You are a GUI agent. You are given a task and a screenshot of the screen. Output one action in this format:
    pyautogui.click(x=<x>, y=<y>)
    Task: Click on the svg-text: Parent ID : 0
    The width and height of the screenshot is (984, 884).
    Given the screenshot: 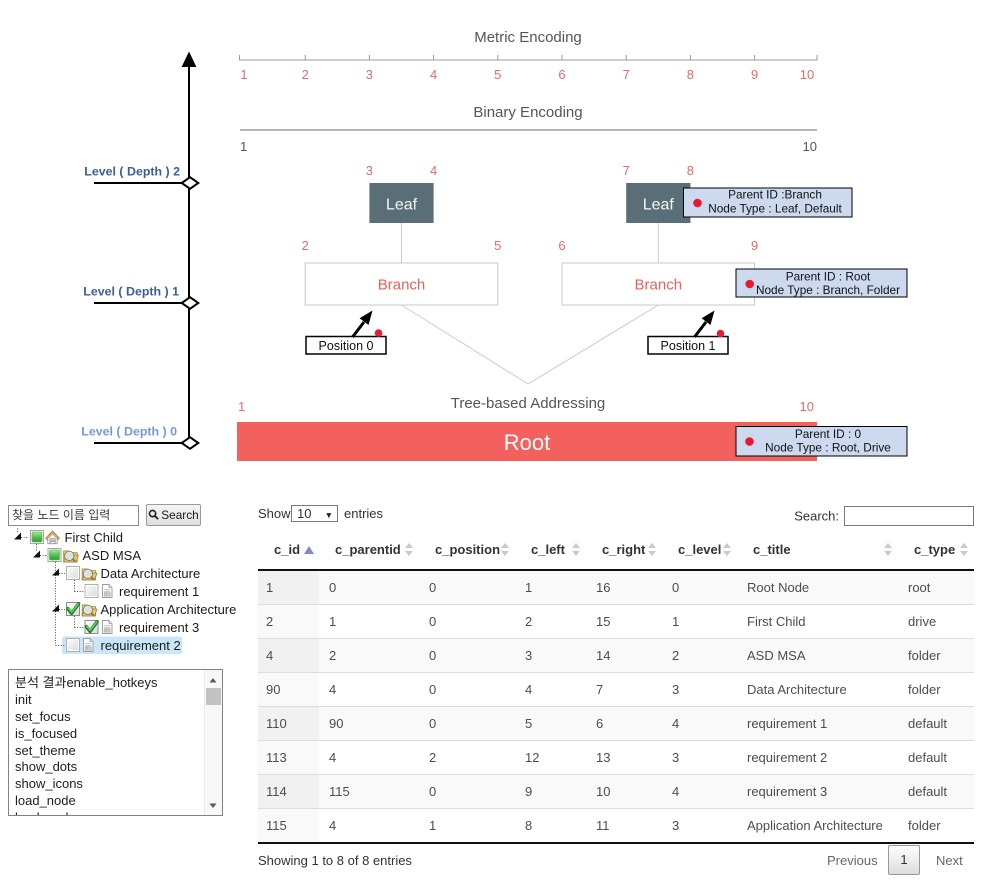 What is the action you would take?
    pyautogui.click(x=828, y=434)
    